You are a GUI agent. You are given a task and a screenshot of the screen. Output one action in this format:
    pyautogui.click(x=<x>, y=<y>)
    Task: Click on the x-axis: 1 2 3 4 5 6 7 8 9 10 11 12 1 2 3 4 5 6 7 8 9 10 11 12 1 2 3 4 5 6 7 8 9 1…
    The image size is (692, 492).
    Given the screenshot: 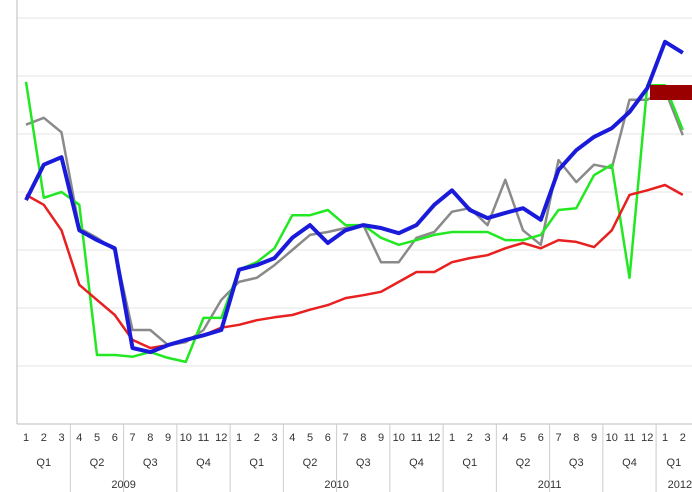 What is the action you would take?
    pyautogui.click(x=357, y=458)
    